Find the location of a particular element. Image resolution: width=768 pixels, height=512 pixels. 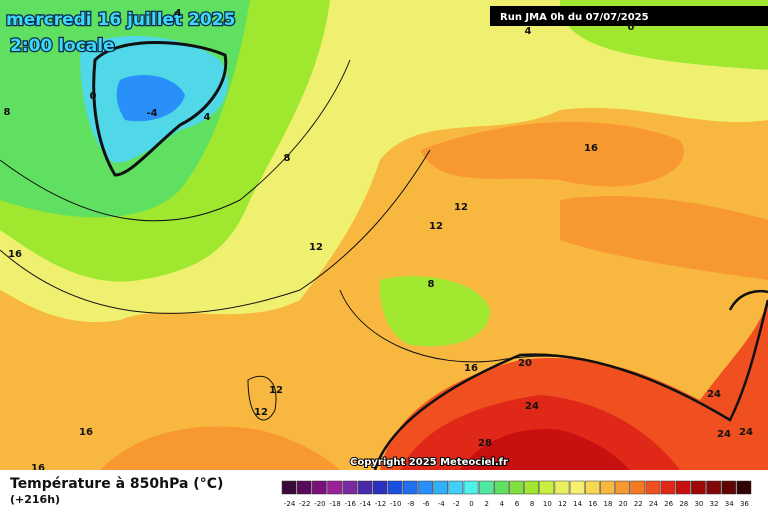

contour-label: 20 is located at coordinates (525, 363).